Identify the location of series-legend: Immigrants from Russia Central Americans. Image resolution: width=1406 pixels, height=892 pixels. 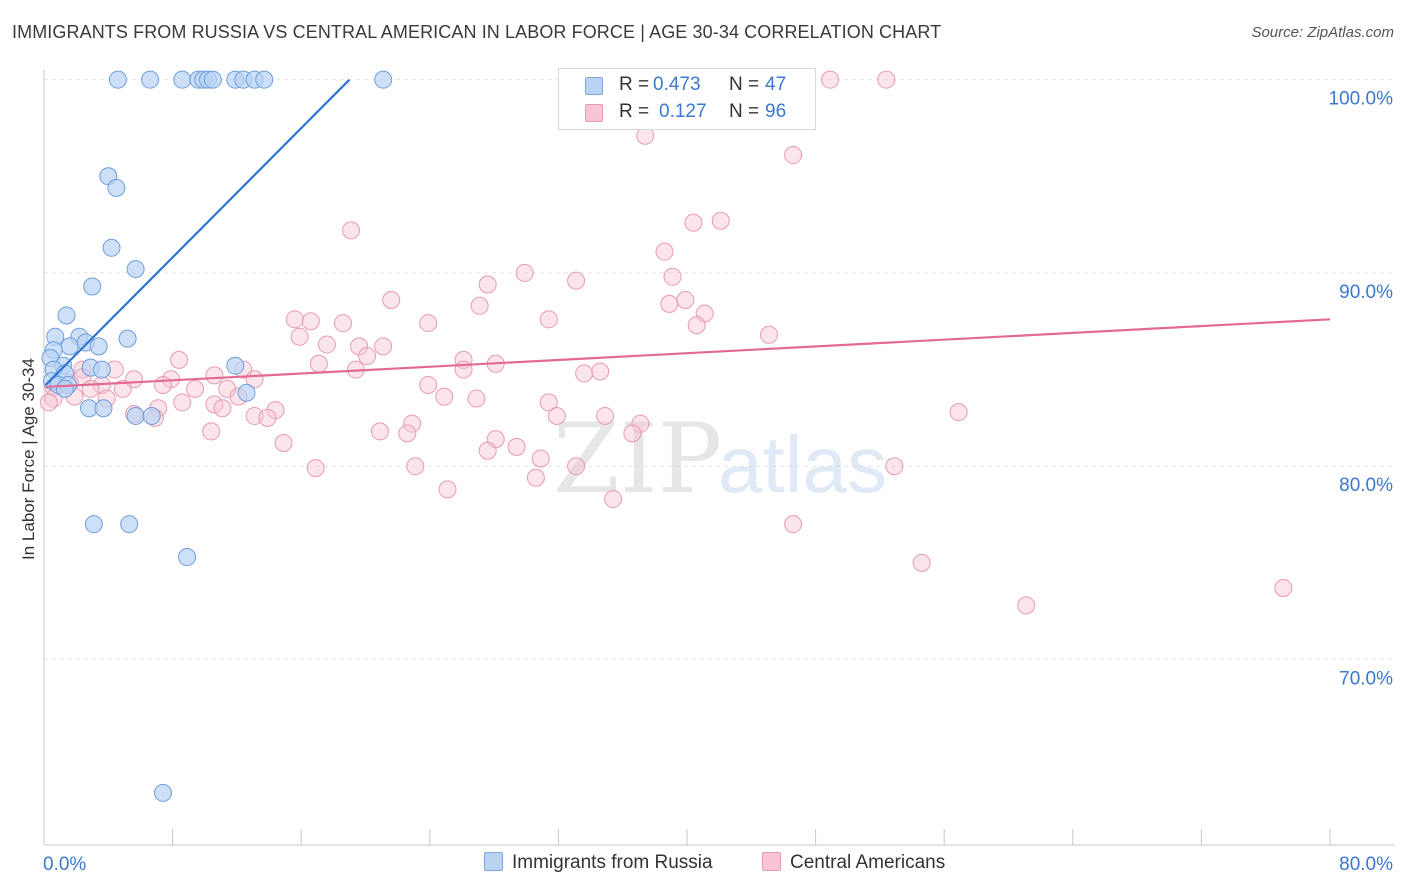
(703, 864).